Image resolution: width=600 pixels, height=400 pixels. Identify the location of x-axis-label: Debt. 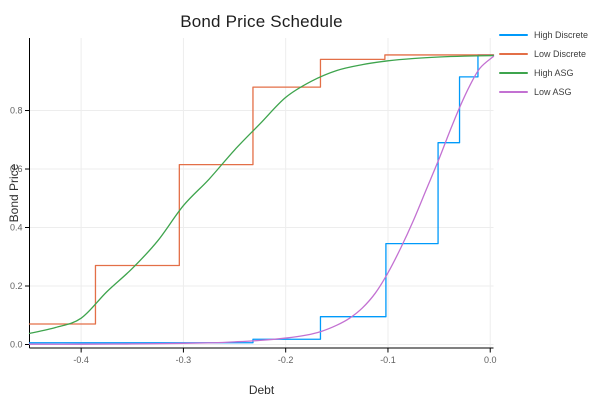
(261, 390).